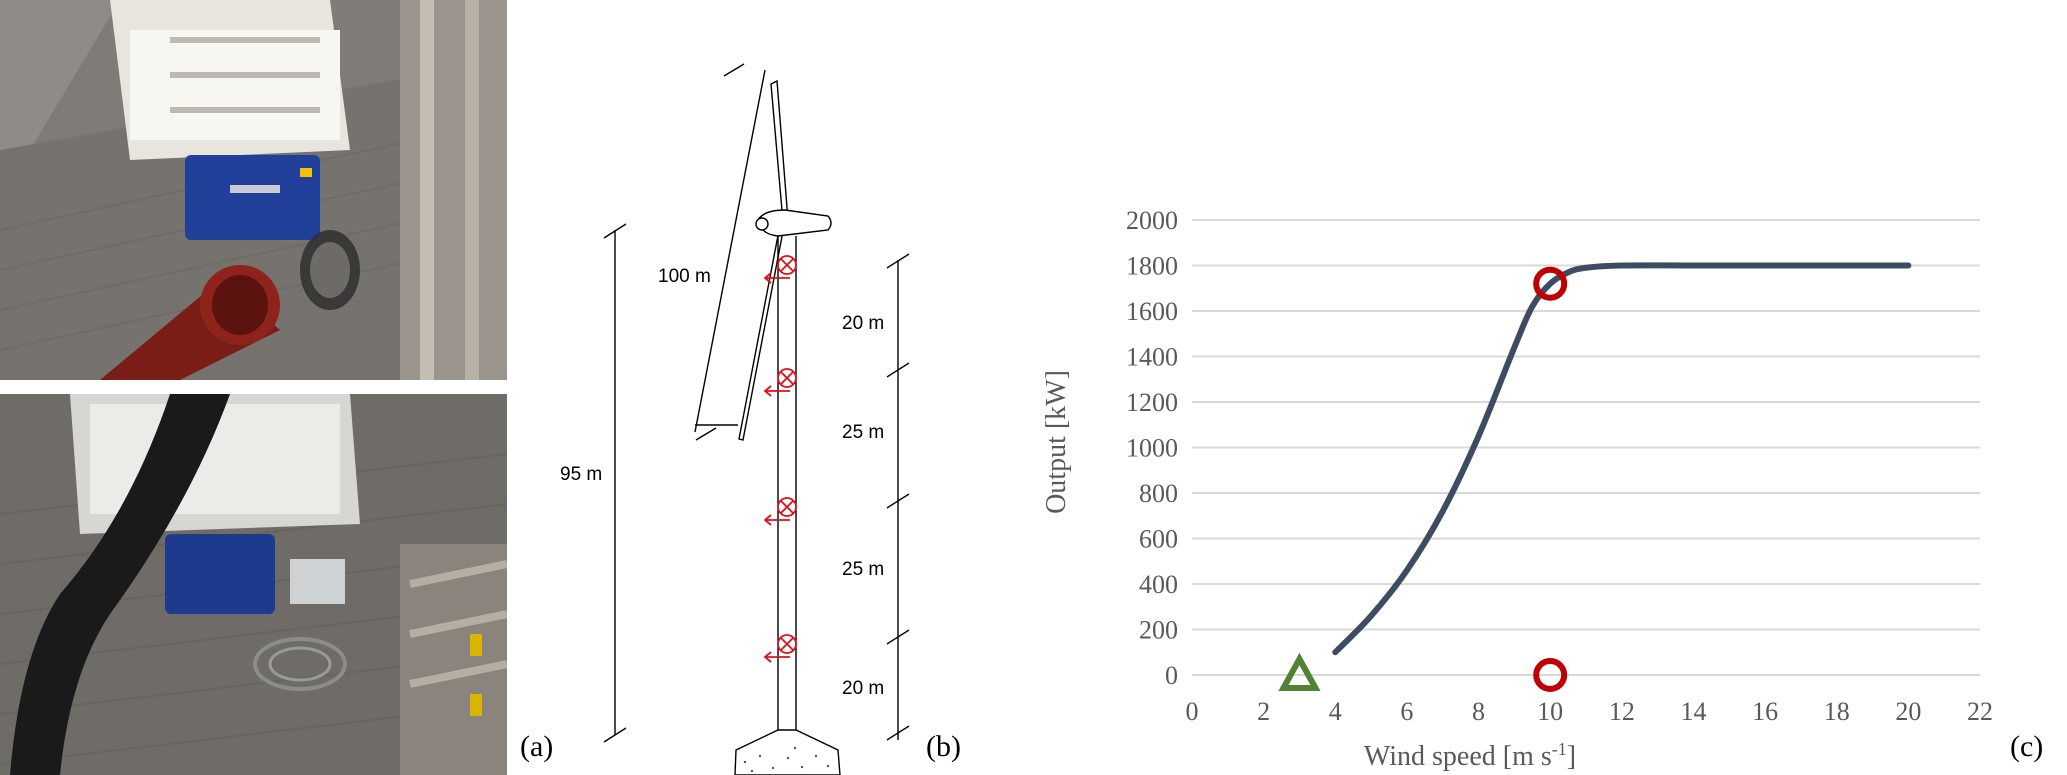 The height and width of the screenshot is (775, 2067). Describe the element at coordinates (863, 432) in the screenshot. I see `segment-label-2: 25 m` at that location.